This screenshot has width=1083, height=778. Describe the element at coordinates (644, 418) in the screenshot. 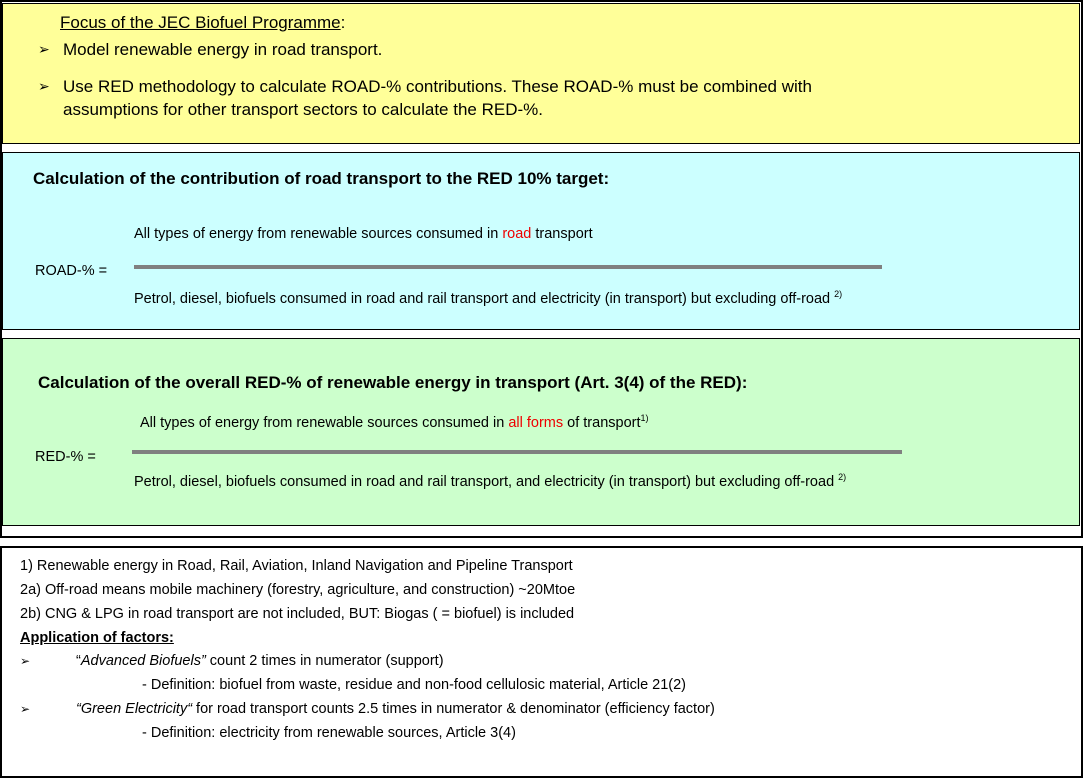

I see `footnote-ref: 1)` at that location.